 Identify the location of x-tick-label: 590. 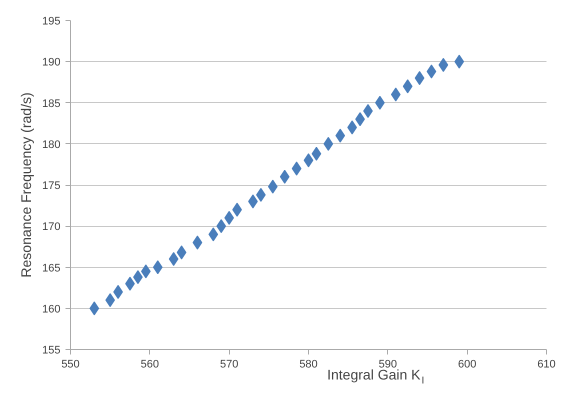
(388, 364).